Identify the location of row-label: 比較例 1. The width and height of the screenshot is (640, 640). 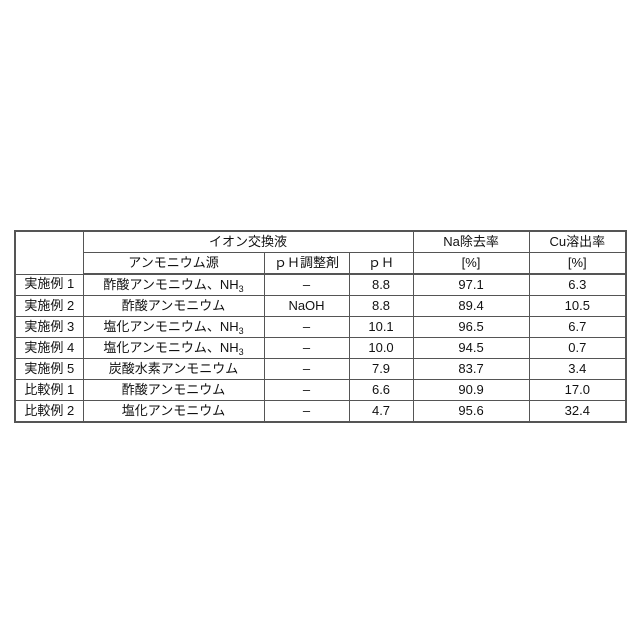
(49, 390).